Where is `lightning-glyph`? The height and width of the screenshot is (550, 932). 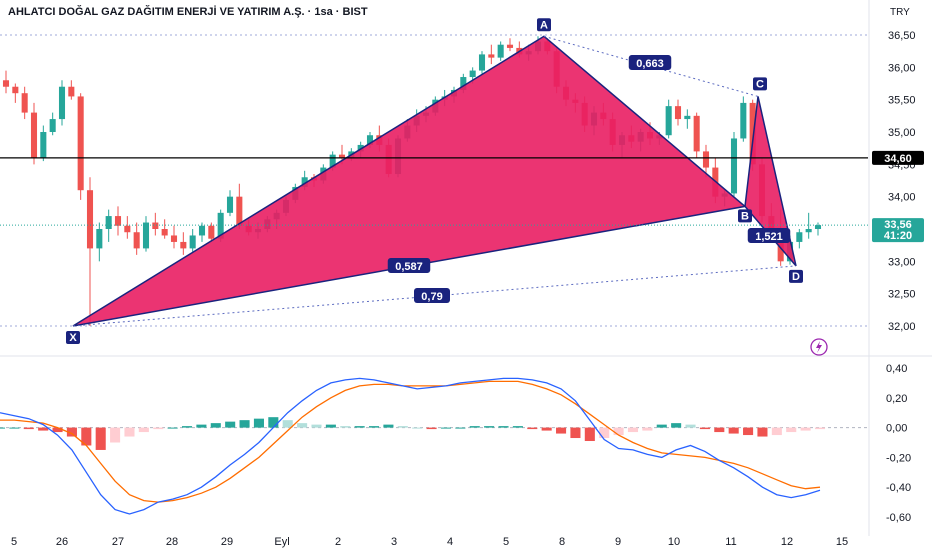 lightning-glyph is located at coordinates (819, 347).